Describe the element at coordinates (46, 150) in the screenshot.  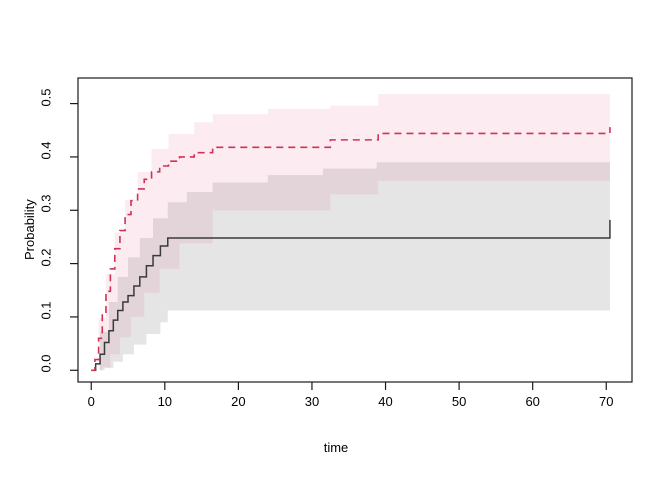
I see `y-tick-label: 0.4` at that location.